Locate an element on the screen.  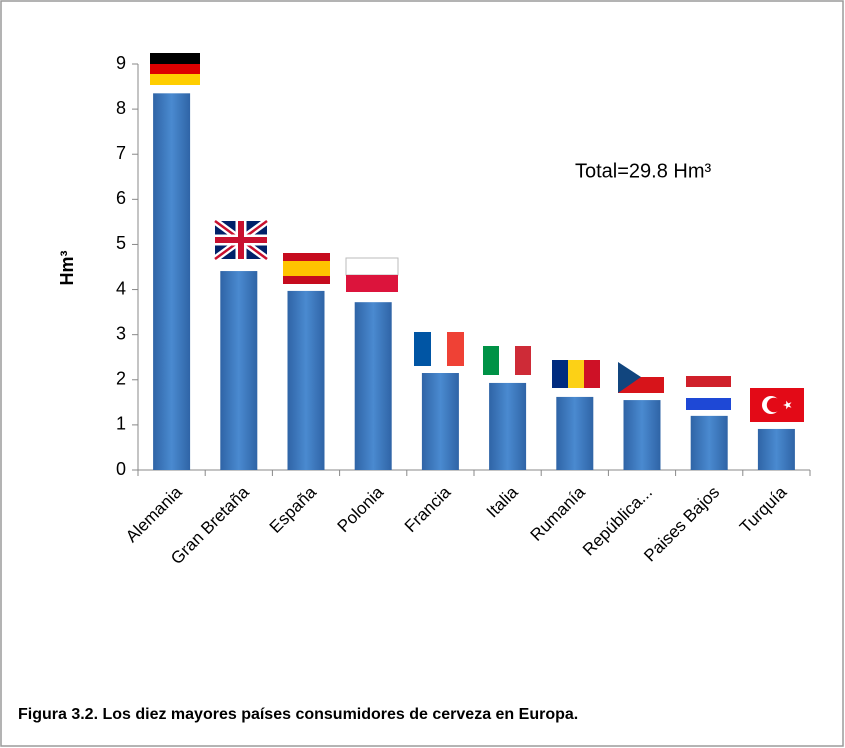
x-tick-label: España is located at coordinates (293, 509).